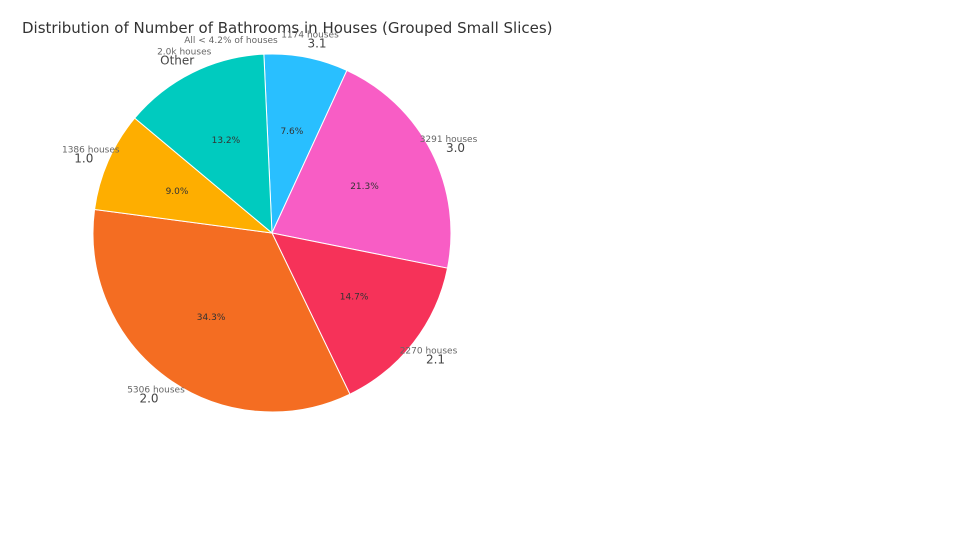 The image size is (960, 540). I want to click on pie-slice-other, so click(203, 144).